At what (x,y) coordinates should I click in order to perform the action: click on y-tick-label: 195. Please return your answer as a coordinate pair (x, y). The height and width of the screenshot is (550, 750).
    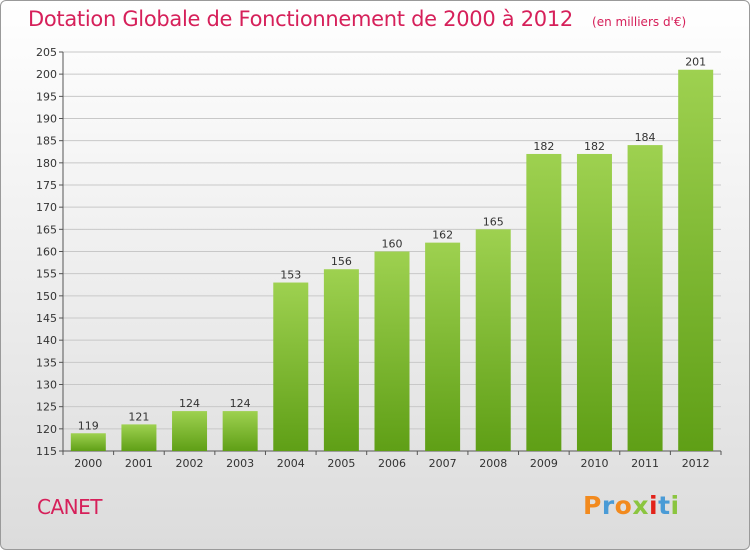
    Looking at the image, I should click on (46, 96).